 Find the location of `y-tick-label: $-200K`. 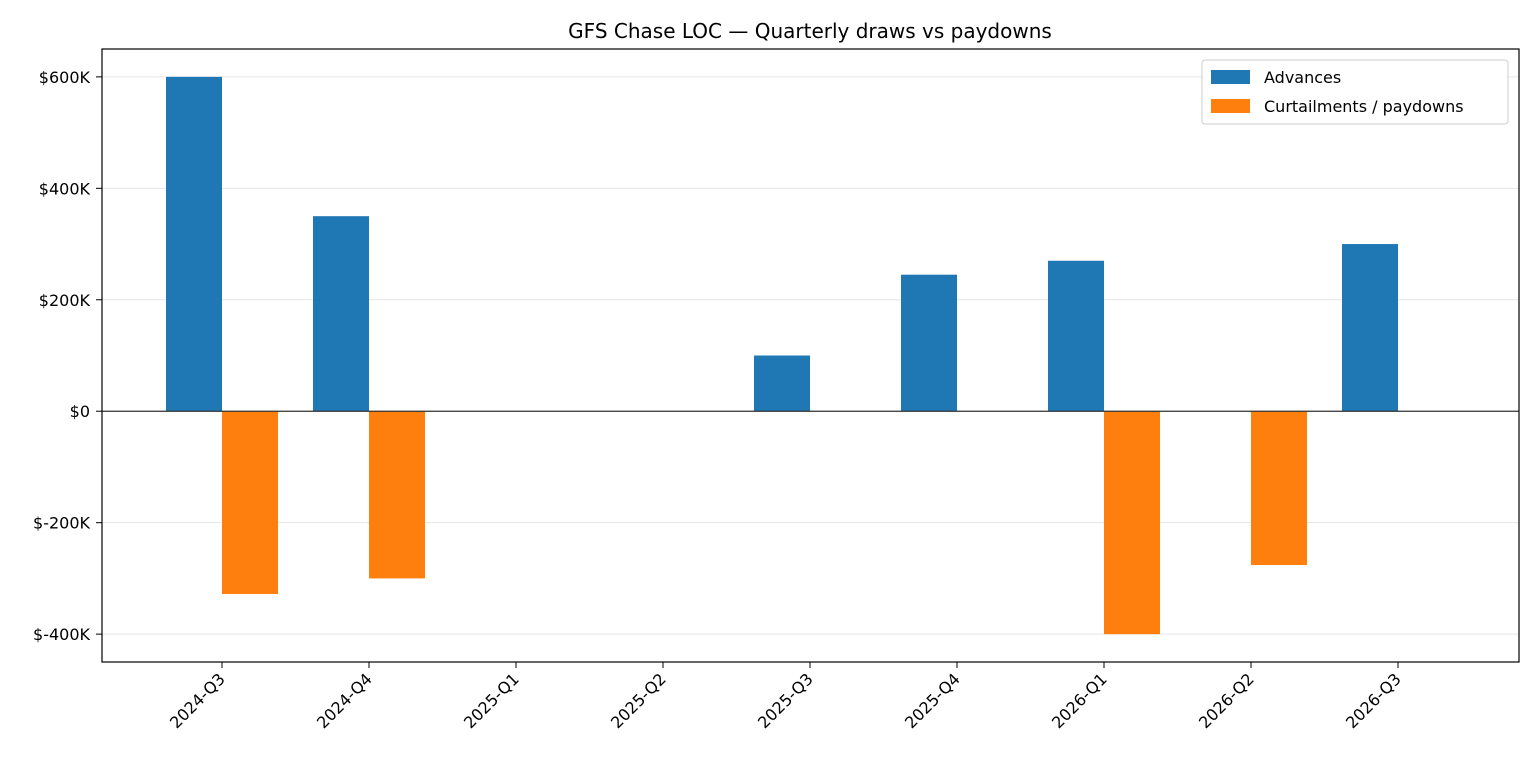

y-tick-label: $-200K is located at coordinates (61, 523).